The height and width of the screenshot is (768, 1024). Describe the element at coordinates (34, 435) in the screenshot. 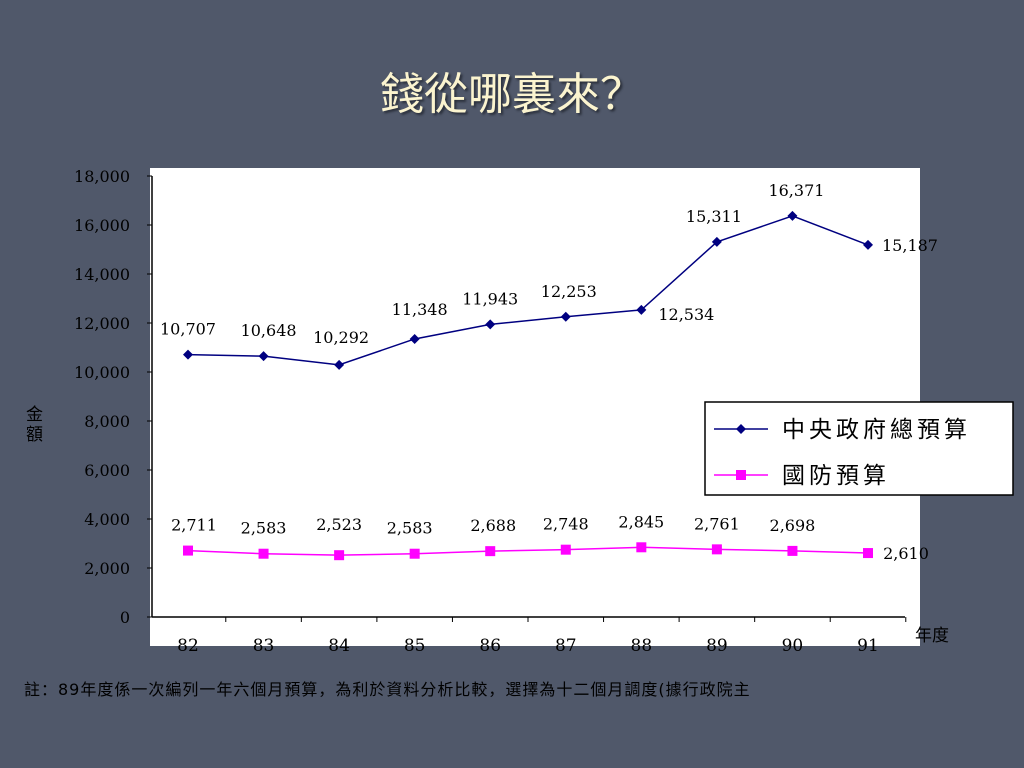

I see `y-axis-label-char: 額` at that location.